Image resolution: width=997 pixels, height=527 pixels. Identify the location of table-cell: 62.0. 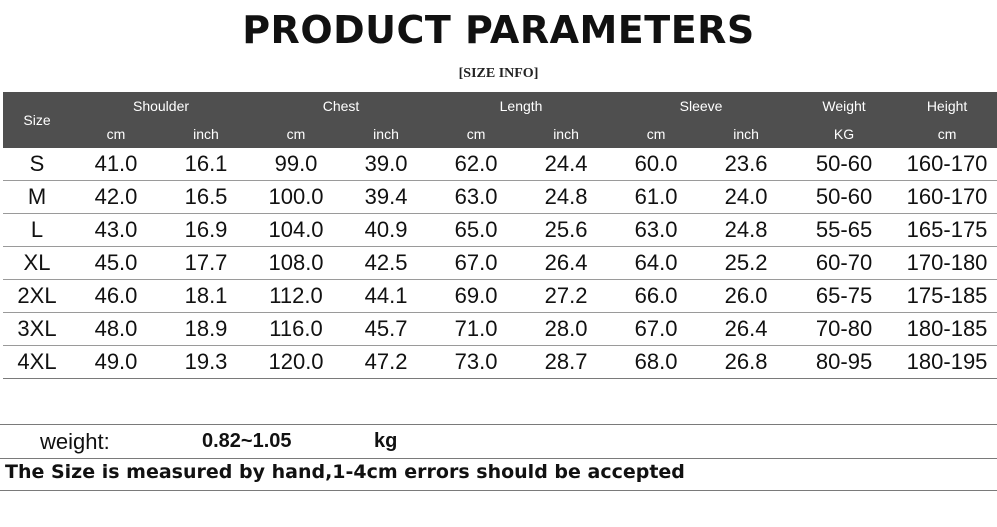
(476, 164).